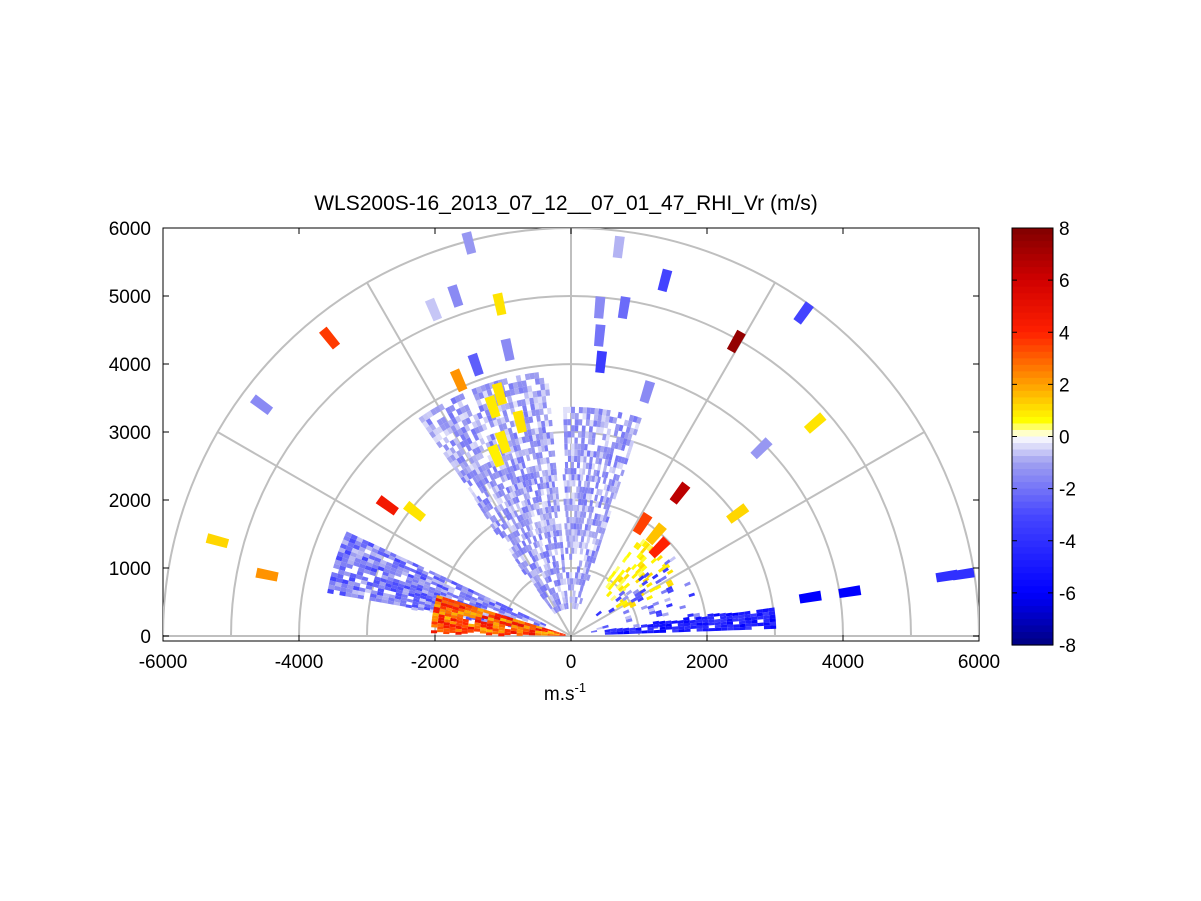 The width and height of the screenshot is (1201, 901). What do you see at coordinates (1064, 385) in the screenshot?
I see `colorbar-tick-label: 2` at bounding box center [1064, 385].